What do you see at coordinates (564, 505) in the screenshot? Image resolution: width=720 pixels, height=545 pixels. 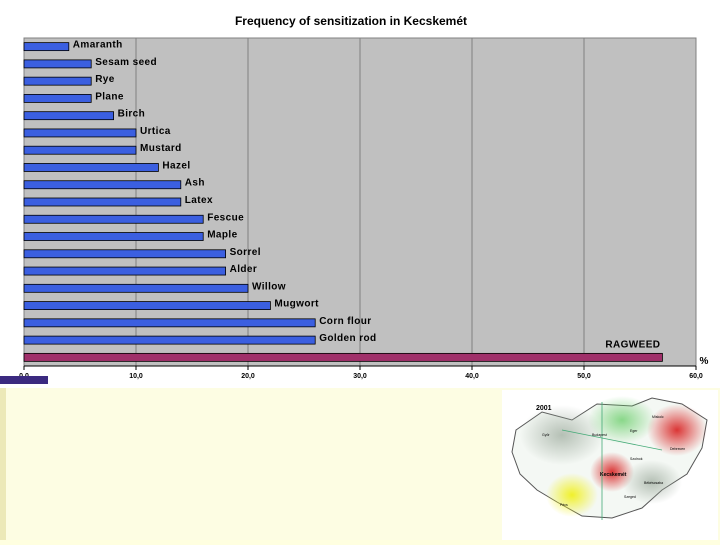 I see `svg-text: Pécs` at bounding box center [564, 505].